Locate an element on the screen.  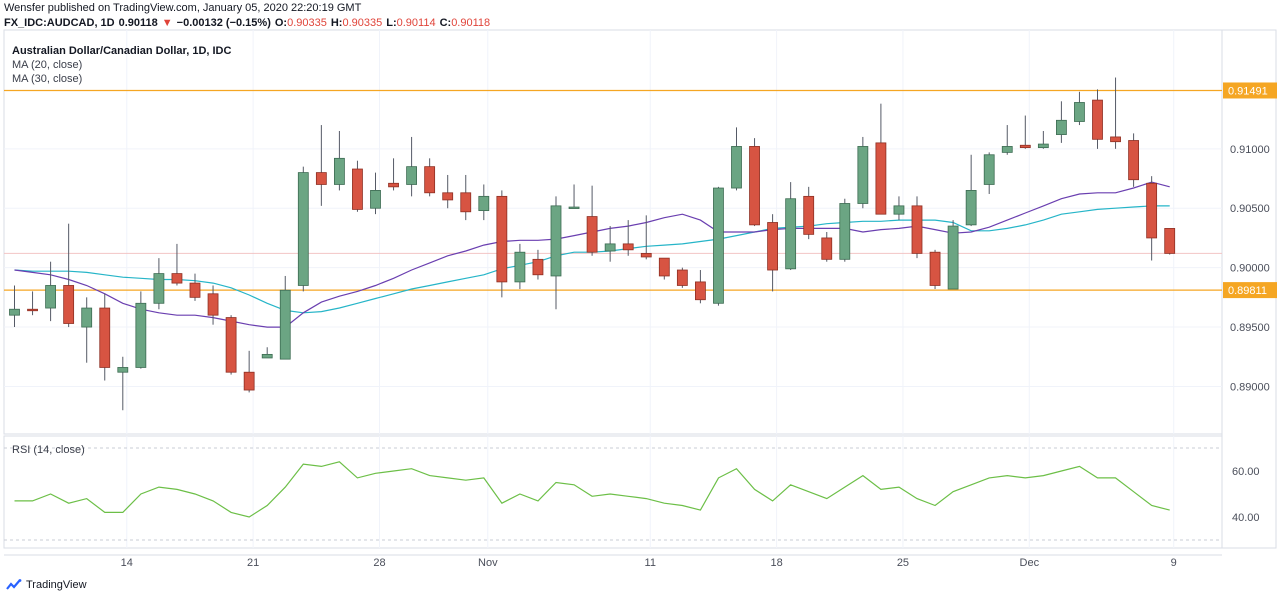
horizontal-line-label-bg is located at coordinates (1250, 90).